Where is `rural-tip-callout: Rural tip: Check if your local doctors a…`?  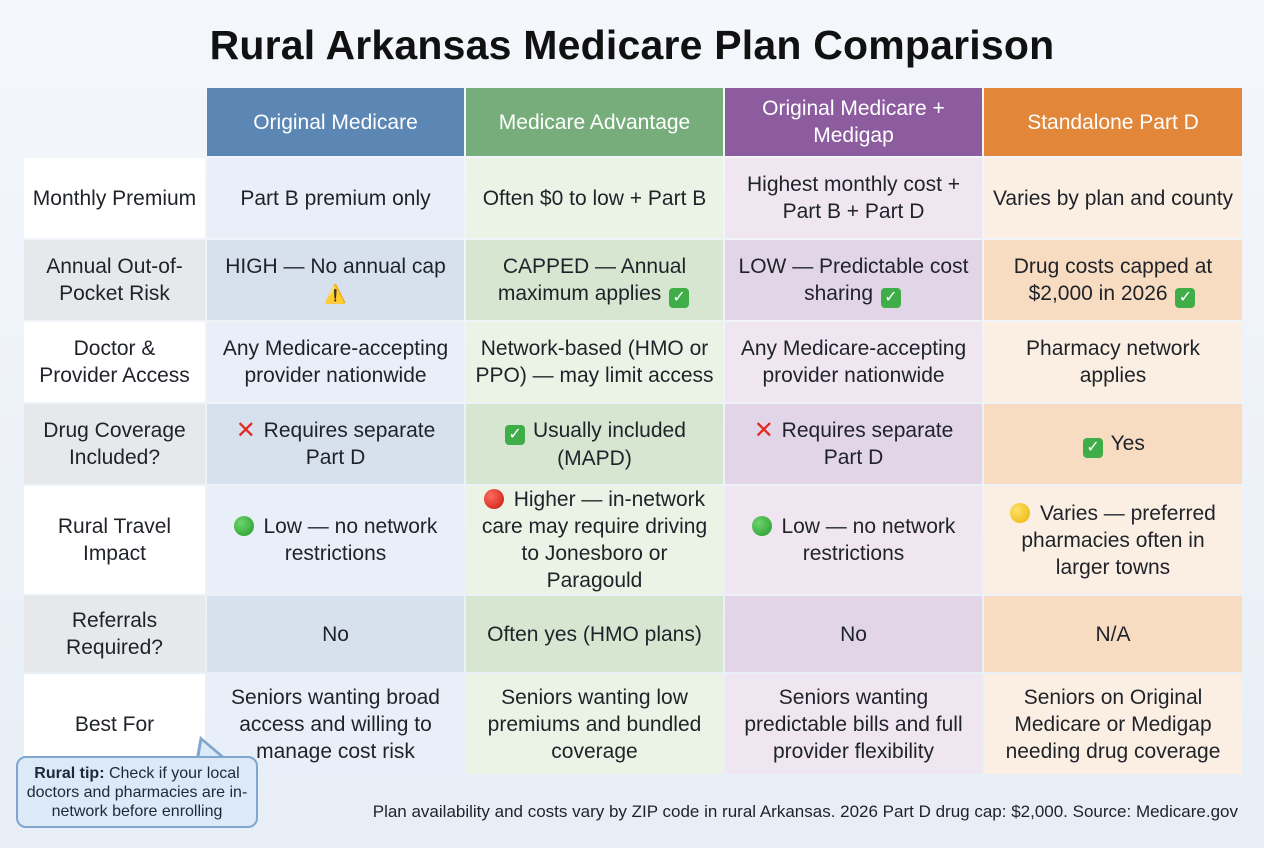
rural-tip-callout: Rural tip: Check if your local doctors a… is located at coordinates (137, 792).